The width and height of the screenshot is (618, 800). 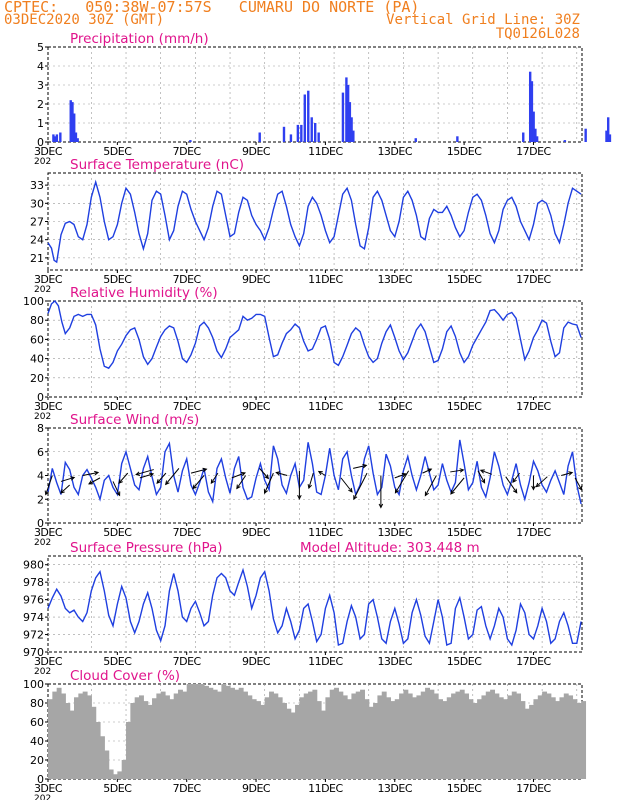 I want to click on y-tick-label: 80, so click(x=37, y=320).